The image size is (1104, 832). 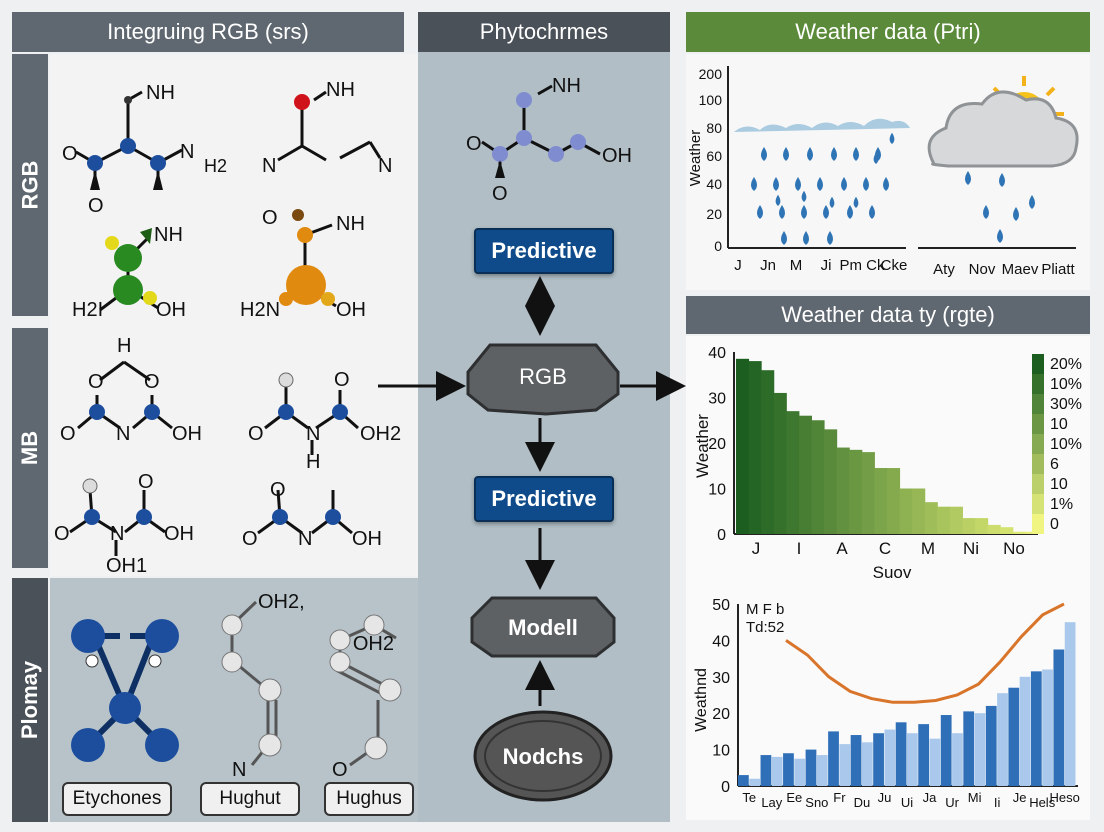 What do you see at coordinates (96, 382) in the screenshot?
I see `m5-label-o1: O` at bounding box center [96, 382].